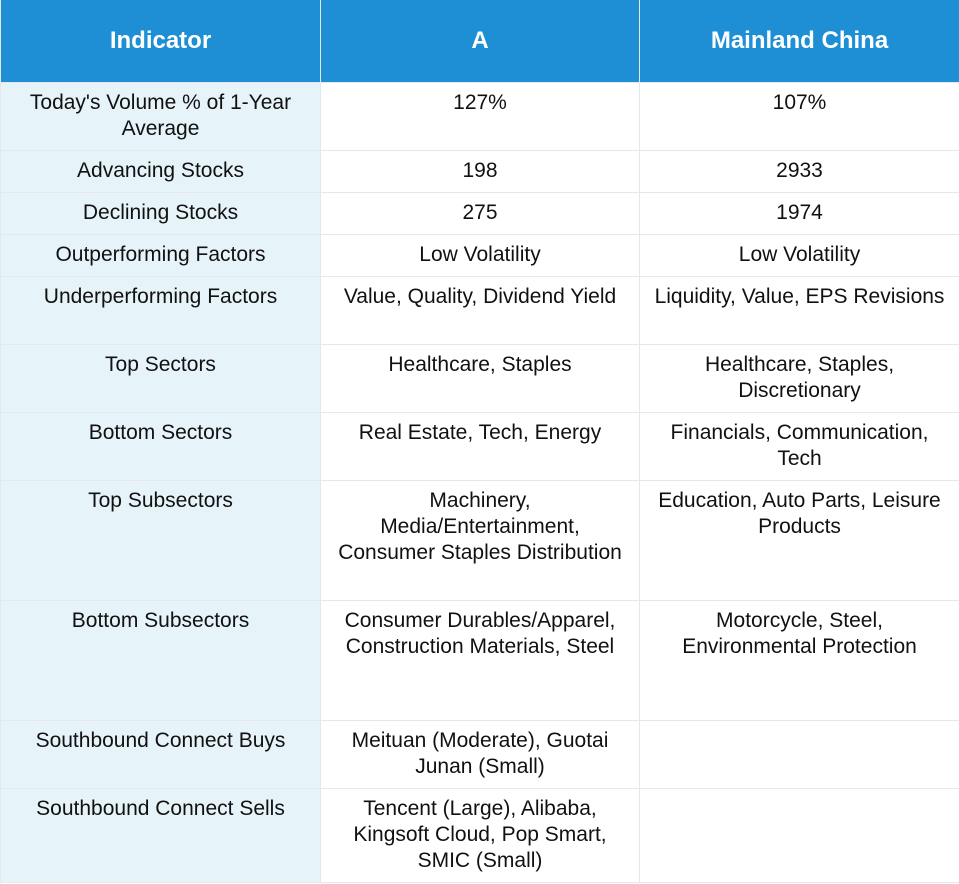 The width and height of the screenshot is (959, 884). Describe the element at coordinates (160, 835) in the screenshot. I see `indicator-cell: Southbound Connect Sells` at that location.